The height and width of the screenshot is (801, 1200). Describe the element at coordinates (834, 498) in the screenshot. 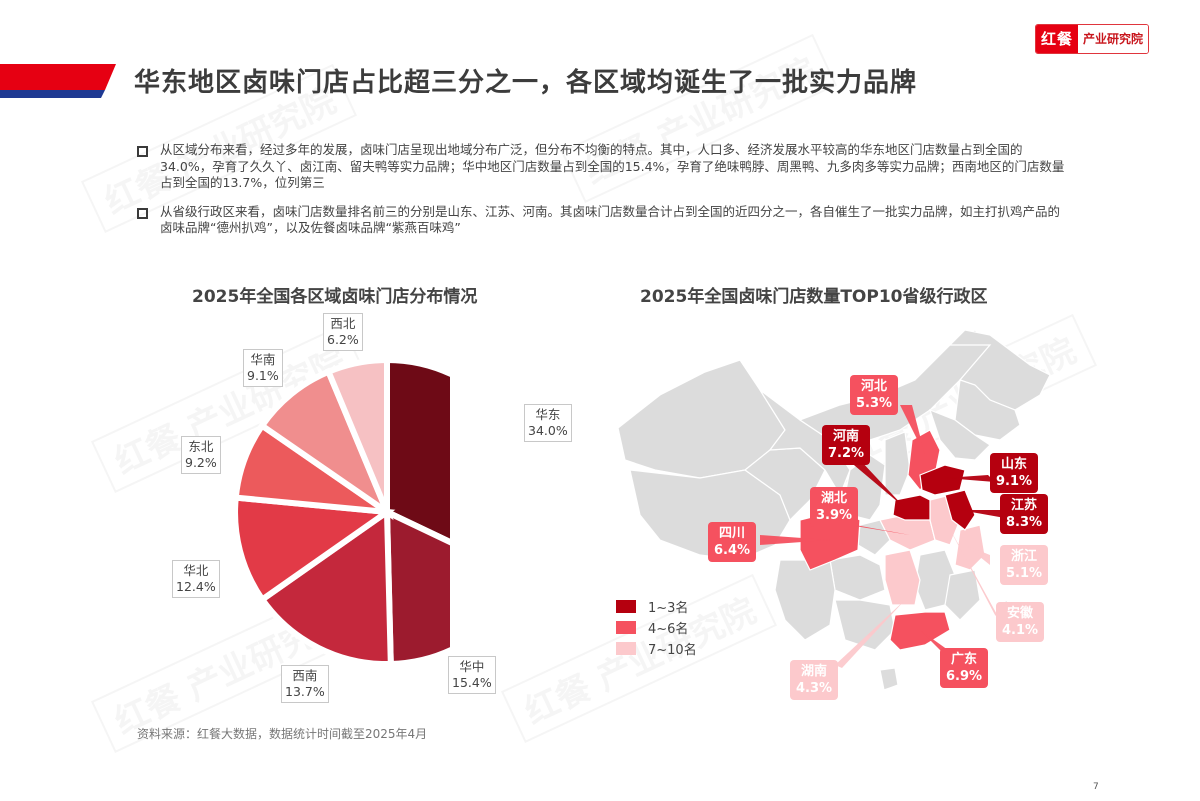

I see `label-name: 湖北` at that location.